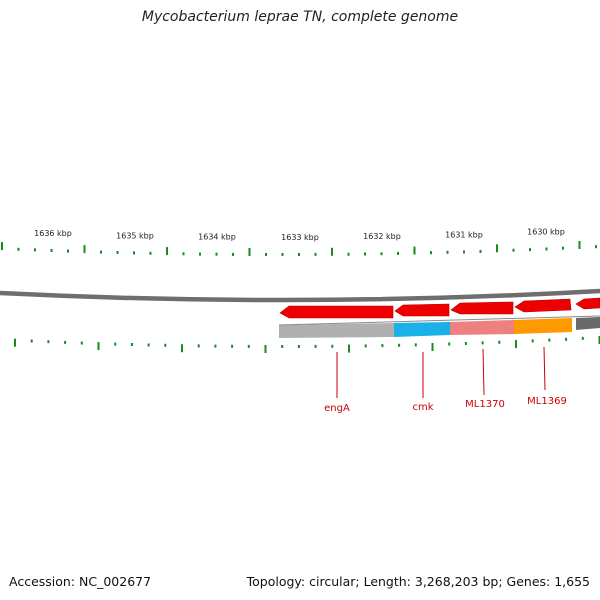  I want to click on kbp-label: 1636 kbp, so click(53, 233).